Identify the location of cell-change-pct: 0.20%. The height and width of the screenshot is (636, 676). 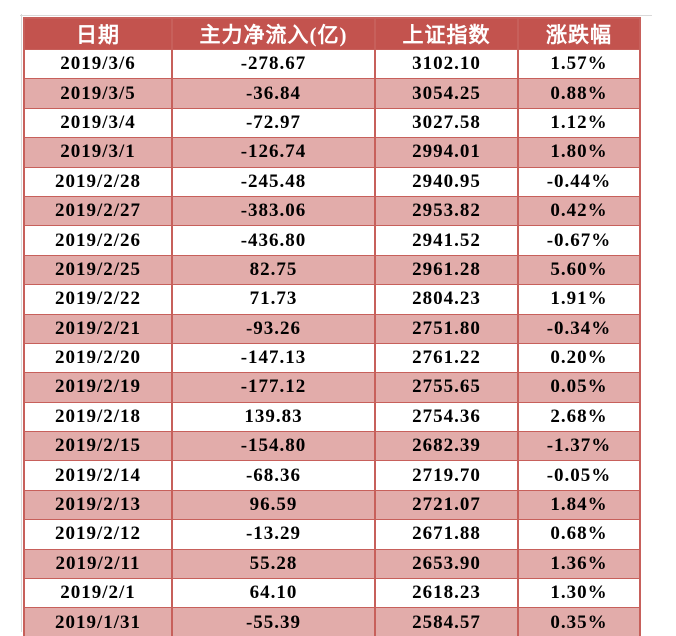
(579, 358).